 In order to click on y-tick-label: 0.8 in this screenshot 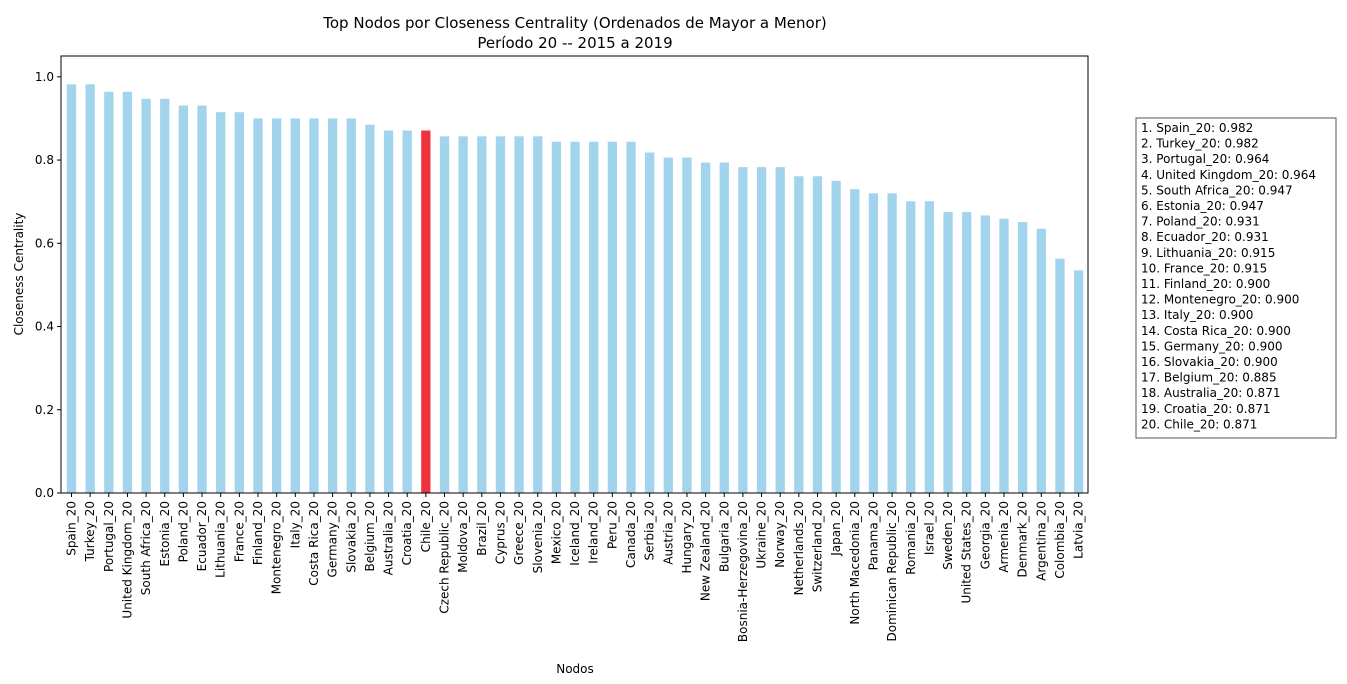, I will do `click(44, 160)`.